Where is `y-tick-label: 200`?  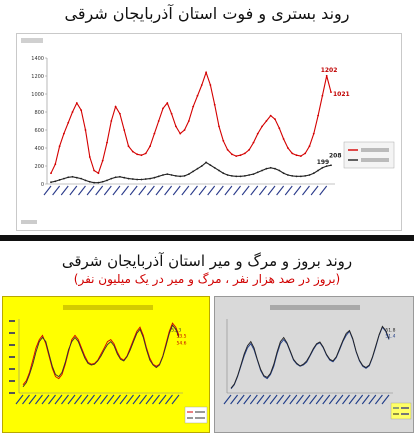 y-tick-label: 200 is located at coordinates (39, 167).